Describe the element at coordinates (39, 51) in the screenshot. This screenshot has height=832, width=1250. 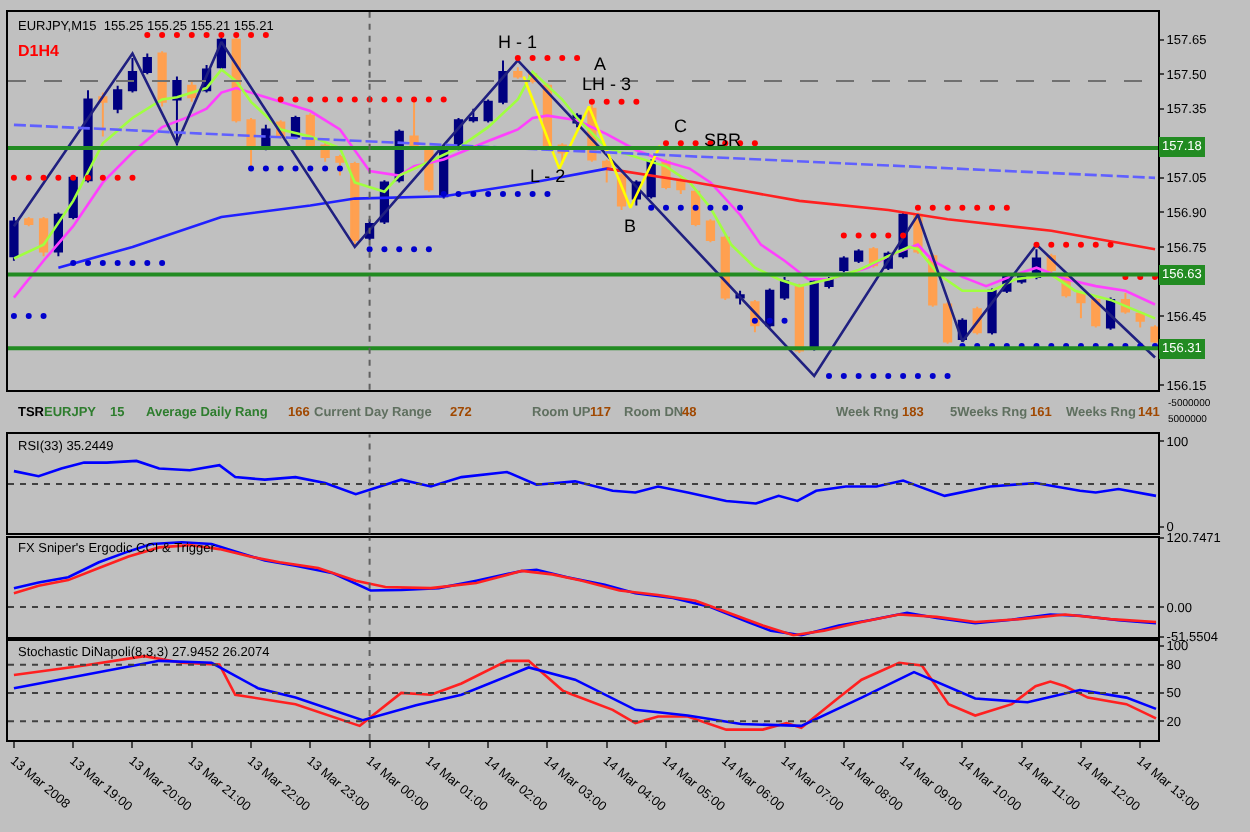
I see `annotation: D1H4` at that location.